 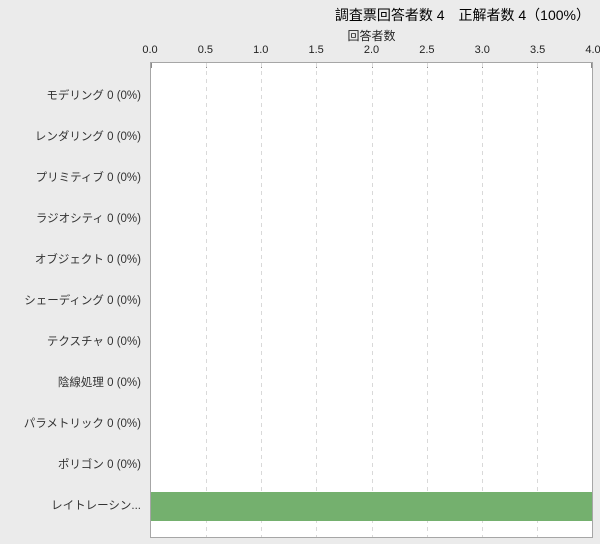 What do you see at coordinates (82, 424) in the screenshot?
I see `category-label: パラメトリック 0 (0%)` at bounding box center [82, 424].